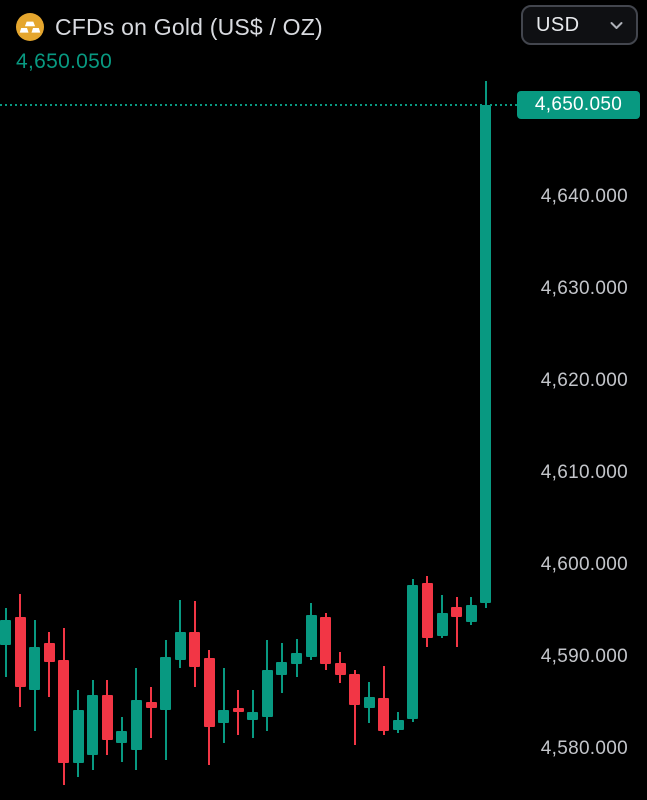 The height and width of the screenshot is (800, 647). What do you see at coordinates (558, 24) in the screenshot?
I see `currency-value: USD` at bounding box center [558, 24].